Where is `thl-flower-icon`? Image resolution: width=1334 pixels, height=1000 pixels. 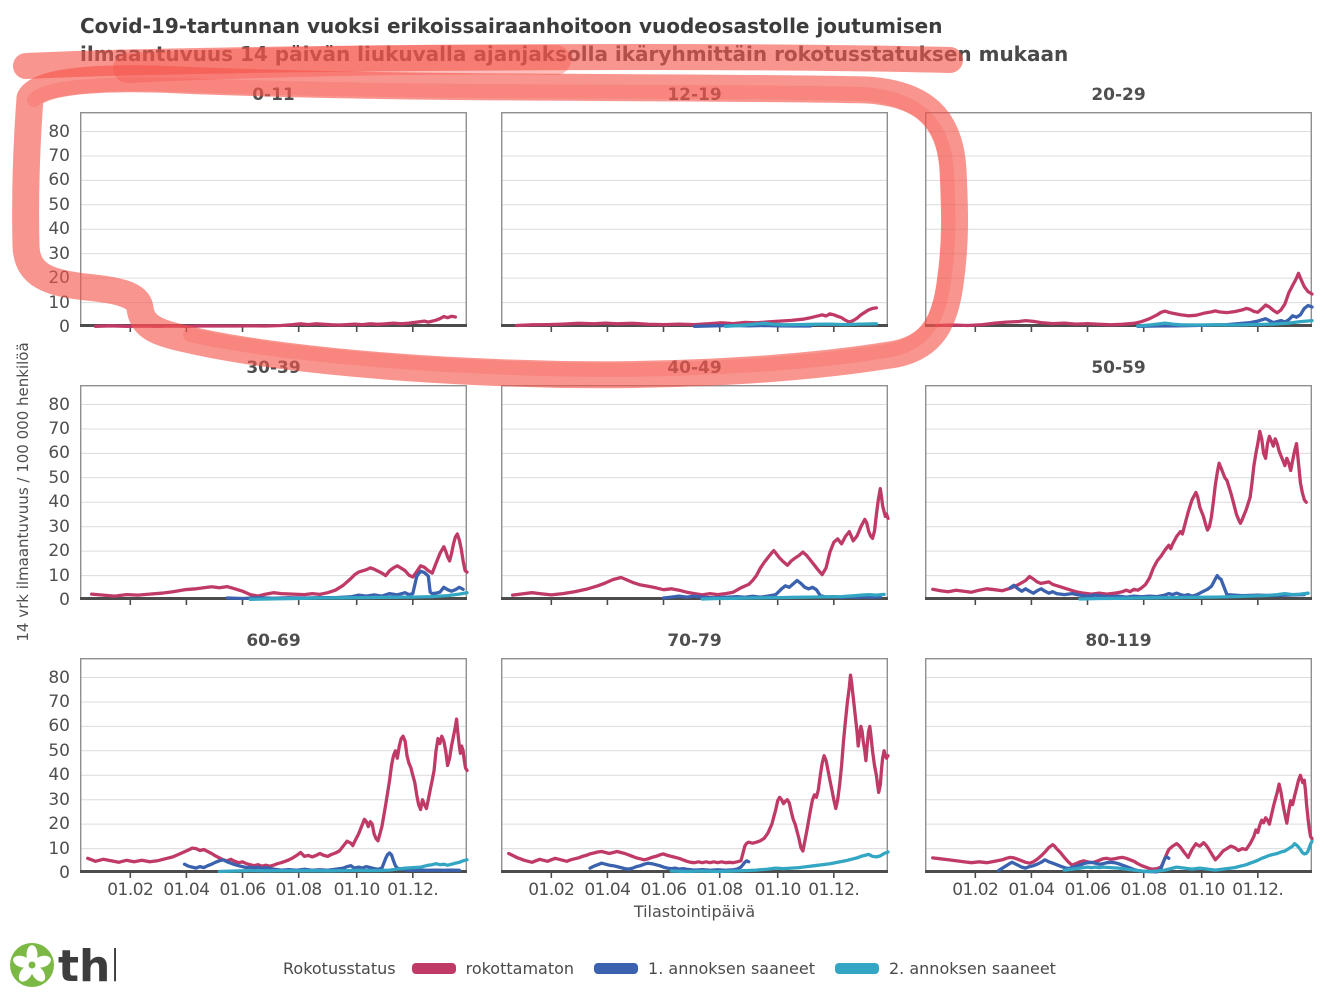
thl-flower-icon is located at coordinates (32, 965).